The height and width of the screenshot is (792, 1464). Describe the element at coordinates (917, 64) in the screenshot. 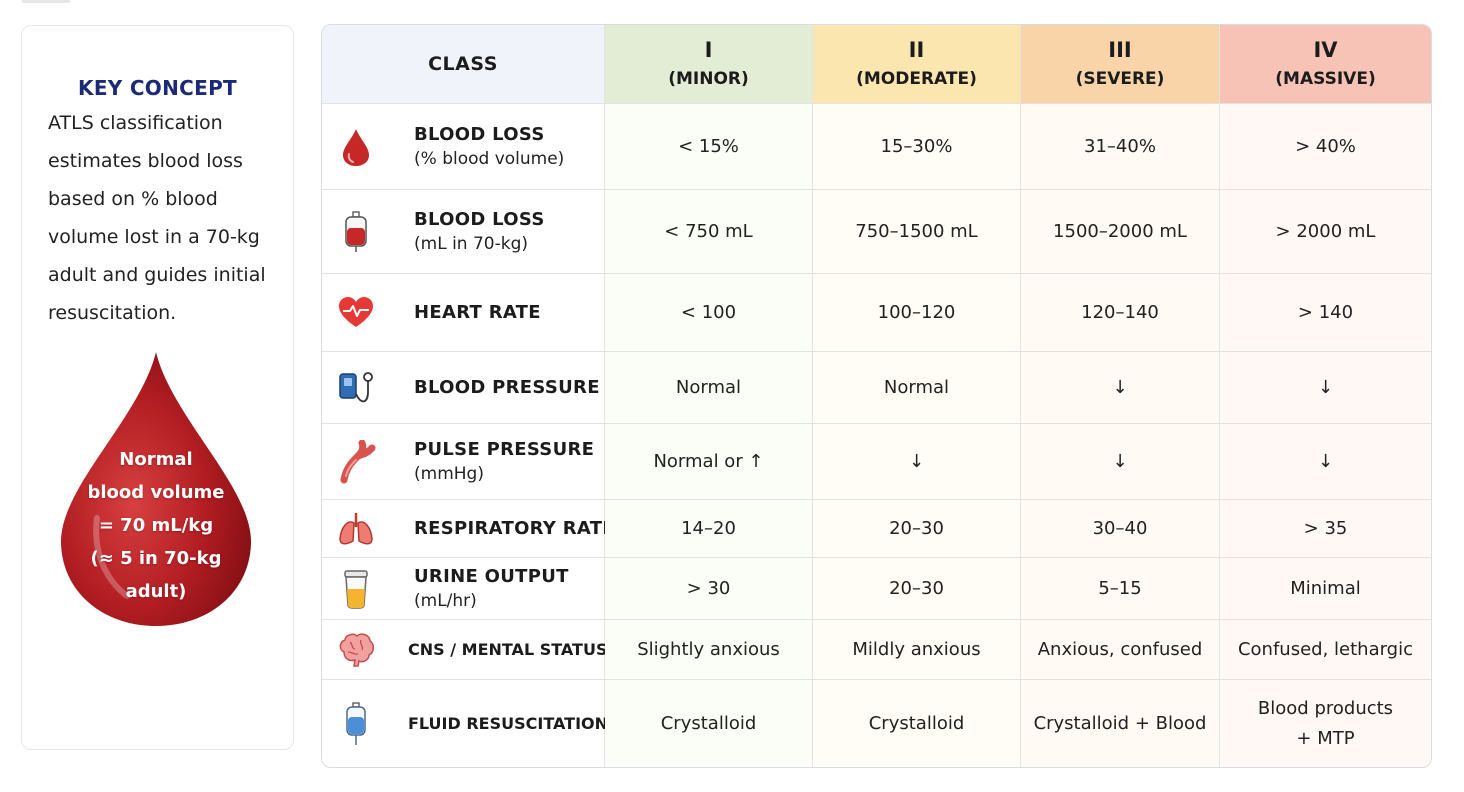

I see `header-class-ii: II (MODERATE)` at that location.